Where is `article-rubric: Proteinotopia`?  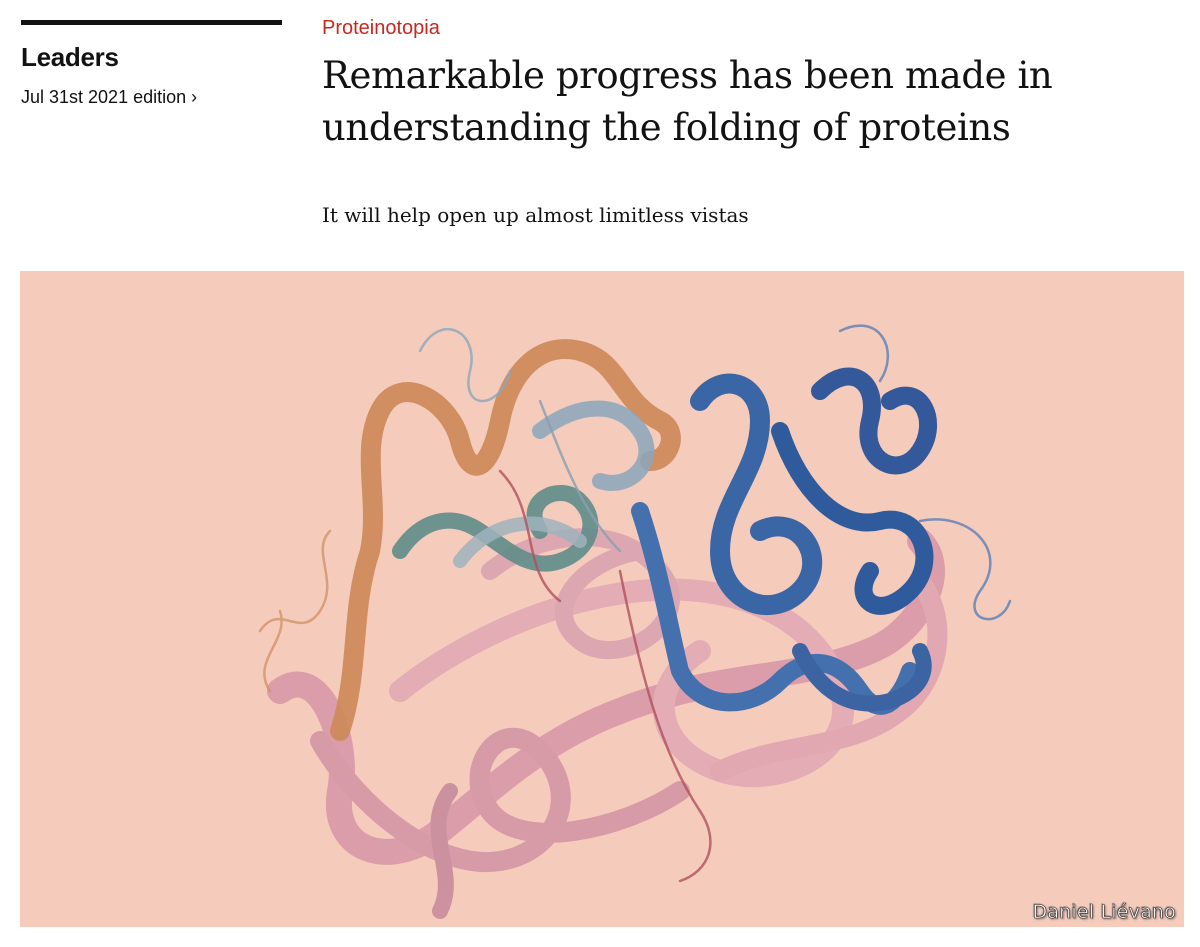
article-rubric: Proteinotopia is located at coordinates (381, 28).